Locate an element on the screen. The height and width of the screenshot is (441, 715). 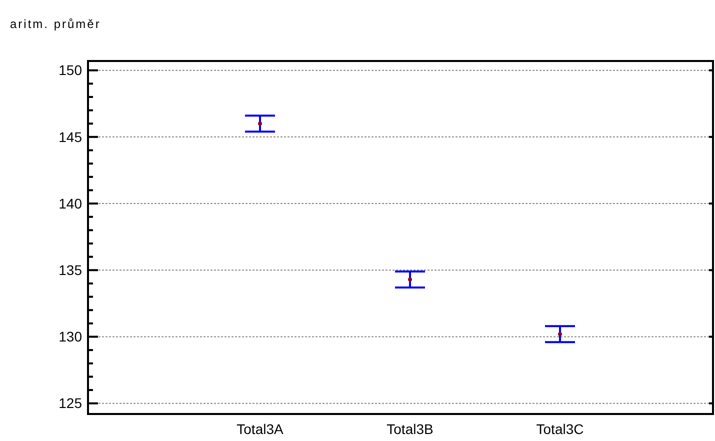
y-tick-label: 135 is located at coordinates (70, 270).